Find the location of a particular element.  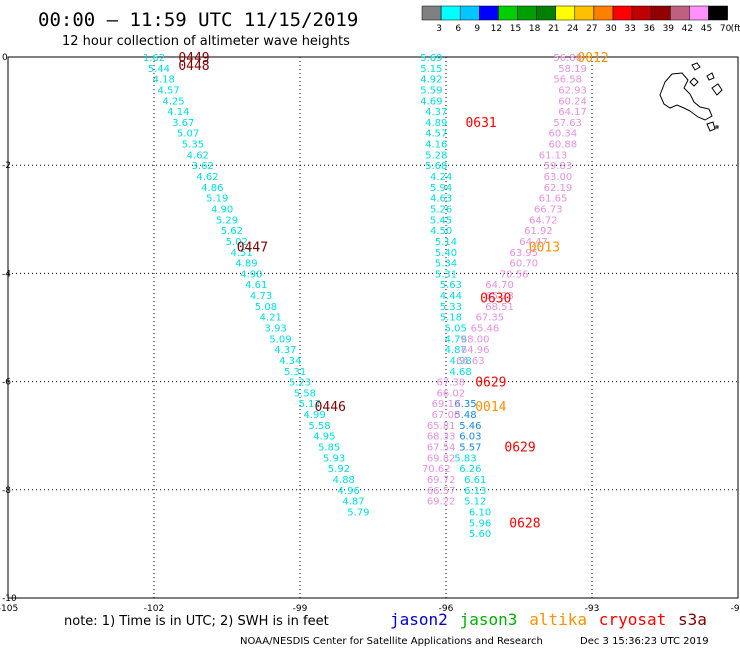

wave-height-value: 5.28 is located at coordinates (436, 155).